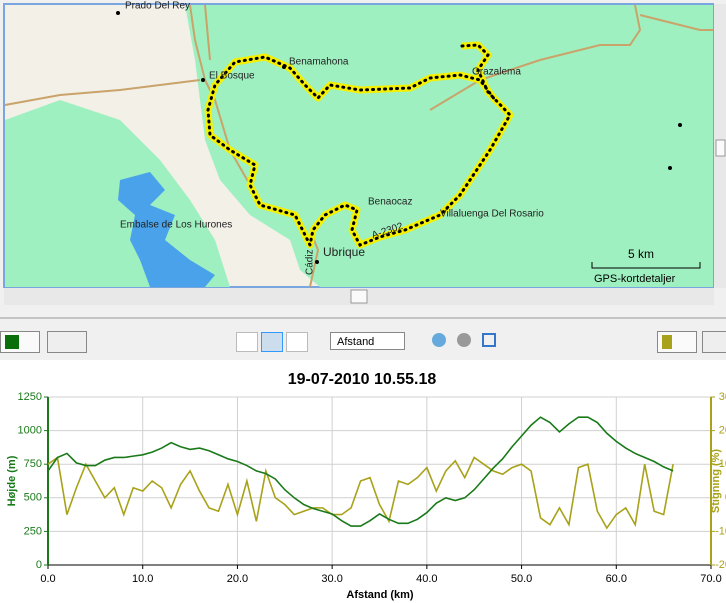 Image resolution: width=726 pixels, height=603 pixels. Describe the element at coordinates (616, 579) in the screenshot. I see `x-tick-label: 60.0` at that location.